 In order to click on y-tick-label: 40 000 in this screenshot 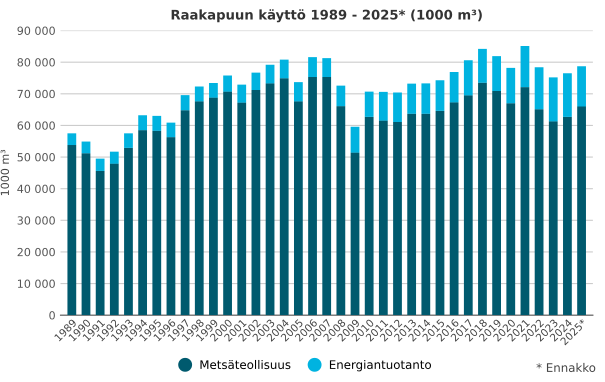, I will do `click(36, 189)`.